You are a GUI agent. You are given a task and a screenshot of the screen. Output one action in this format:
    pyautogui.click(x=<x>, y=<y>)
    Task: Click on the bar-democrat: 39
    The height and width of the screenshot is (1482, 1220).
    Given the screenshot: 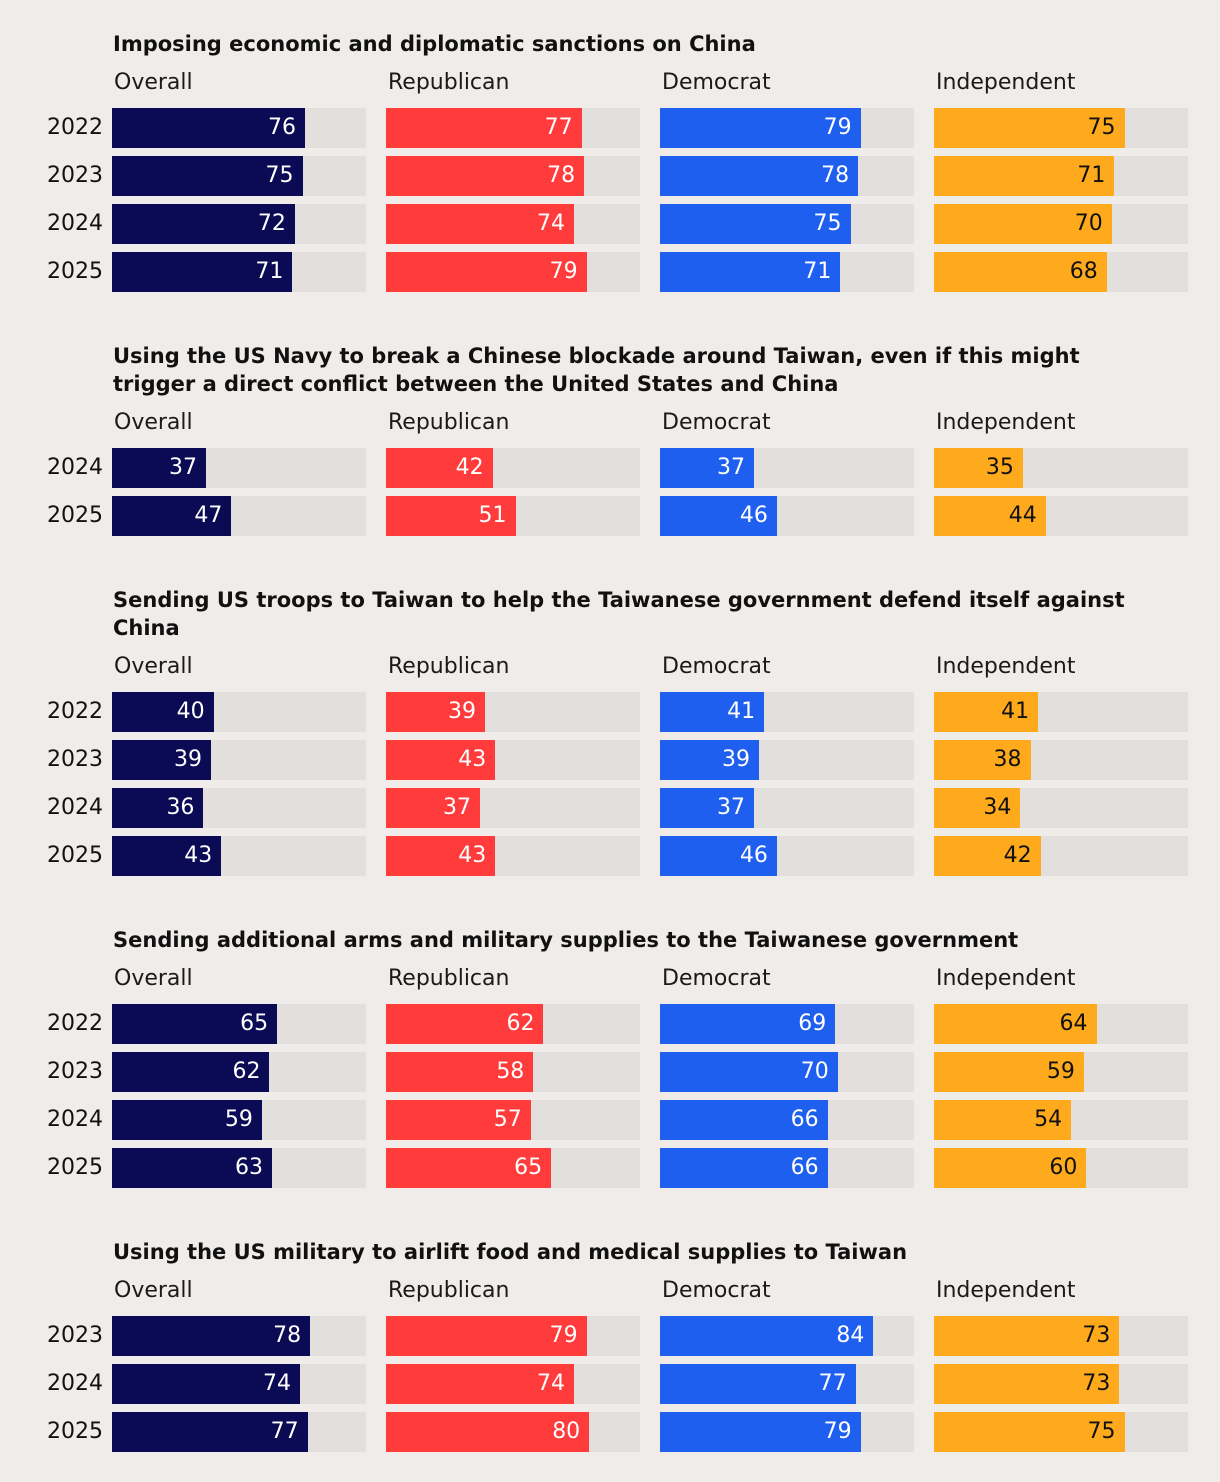 What is the action you would take?
    pyautogui.click(x=710, y=760)
    